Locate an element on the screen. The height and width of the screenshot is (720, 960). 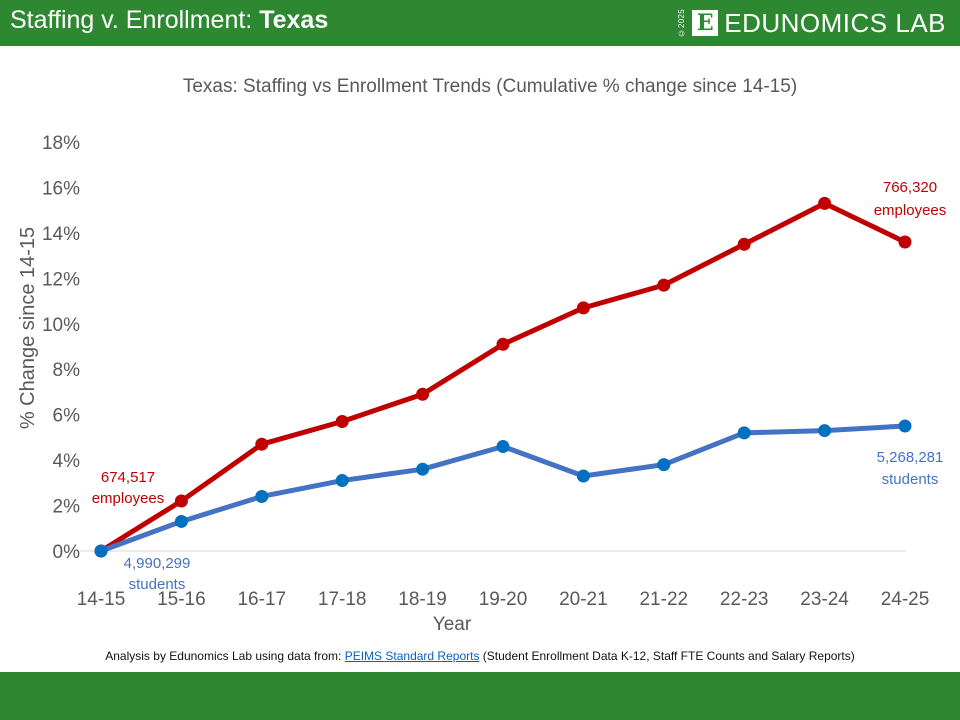
x-tick-label: 18-19 is located at coordinates (422, 599).